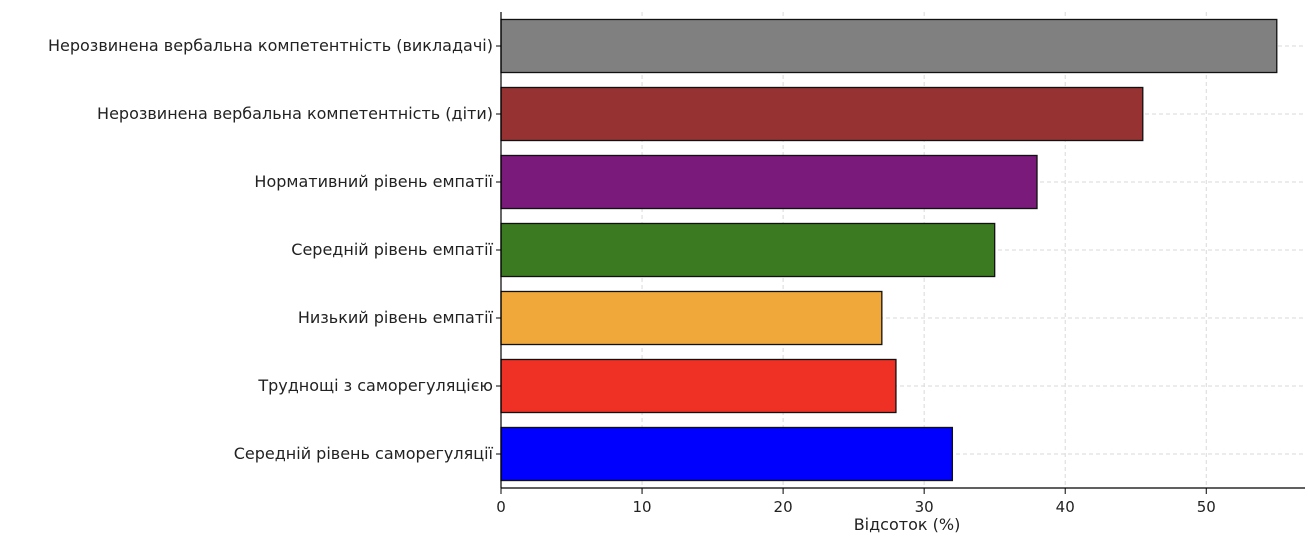  I want to click on y-category-label: Труднощі з саморегуляцією, so click(375, 385).